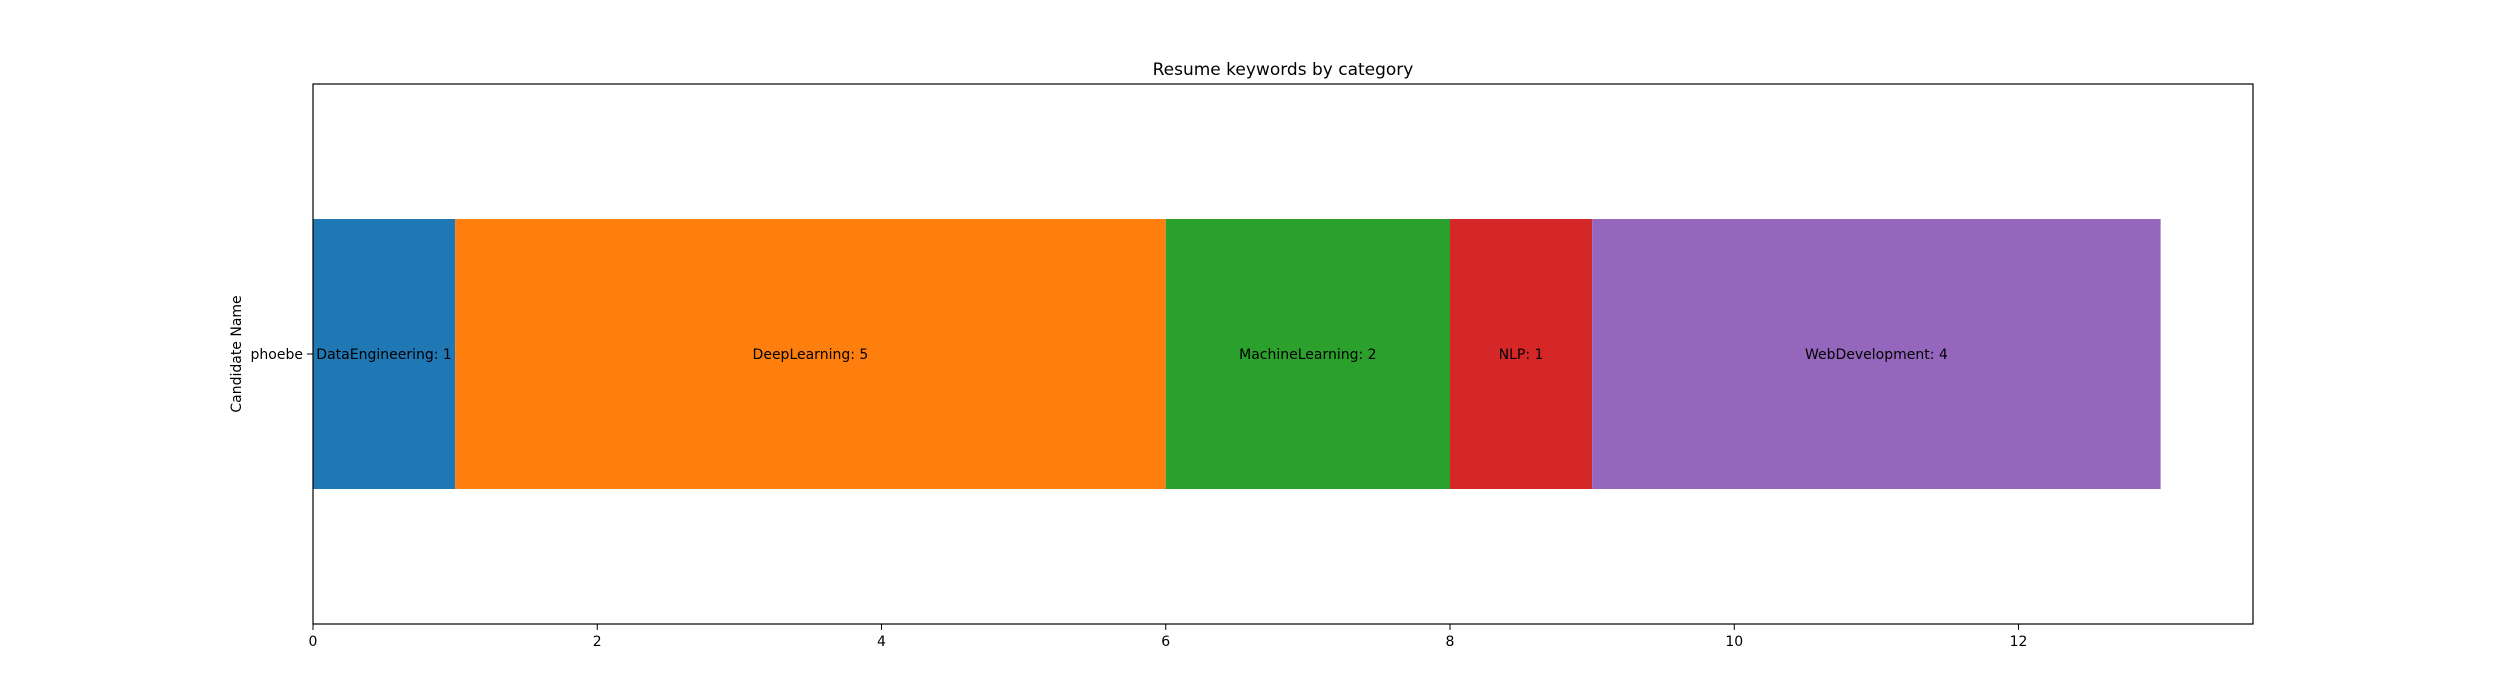 The image size is (2500, 700). I want to click on x-tick-label: 12, so click(2019, 642).